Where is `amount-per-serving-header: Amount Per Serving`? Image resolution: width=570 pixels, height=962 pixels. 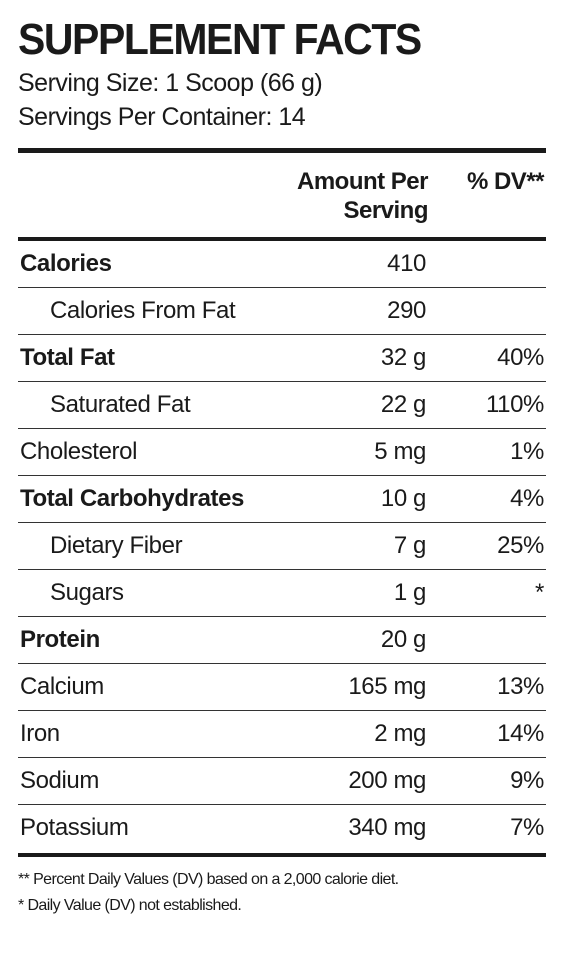 amount-per-serving-header: Amount Per Serving is located at coordinates (362, 196).